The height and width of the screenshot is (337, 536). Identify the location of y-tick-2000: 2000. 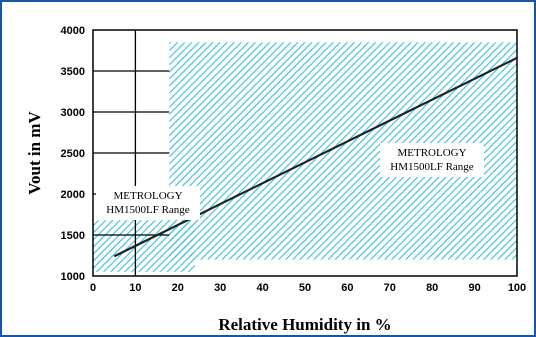
(73, 195).